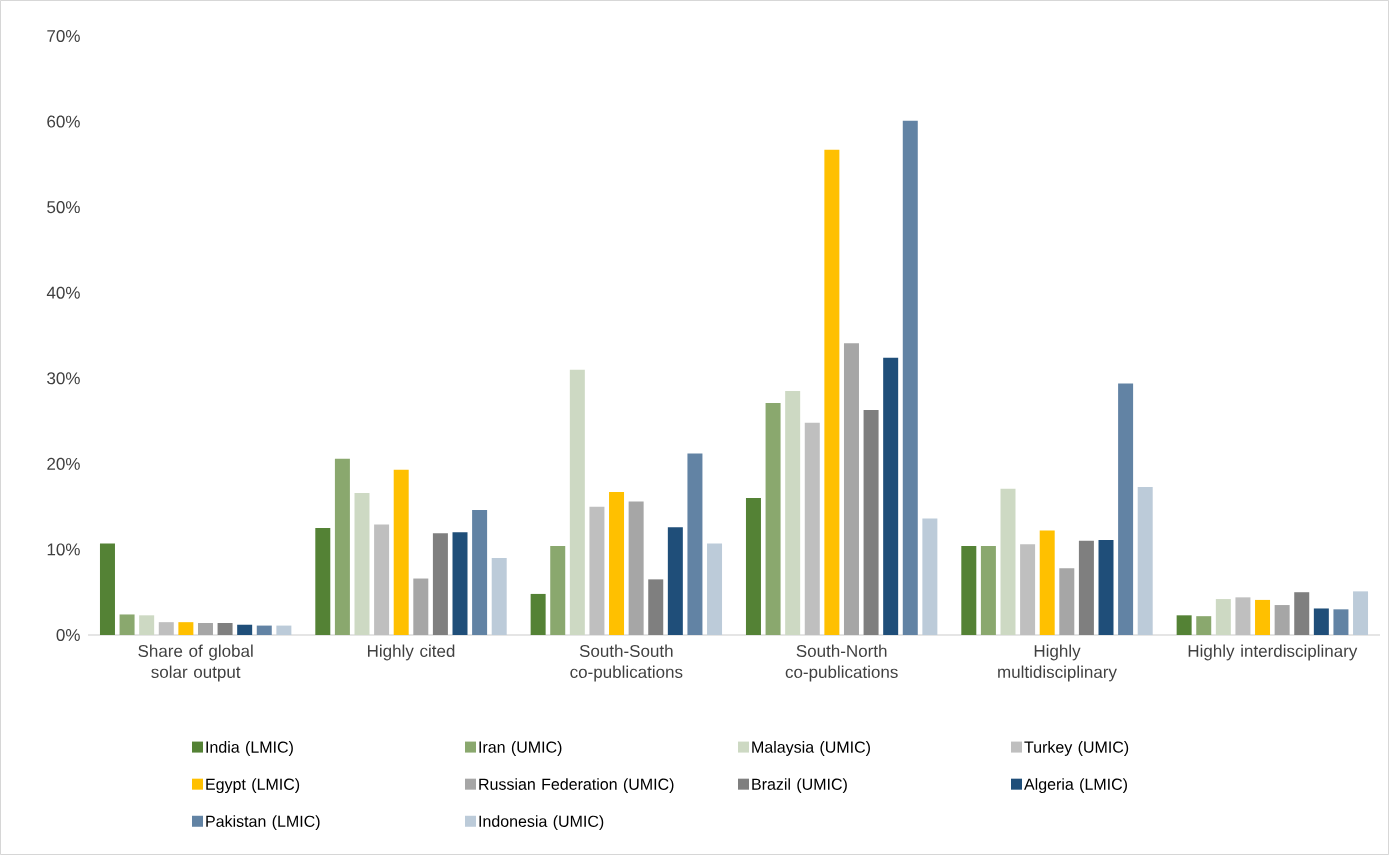 Image resolution: width=1389 pixels, height=855 pixels. Describe the element at coordinates (626, 663) in the screenshot. I see `x-tick-label: South-South co-publications` at that location.